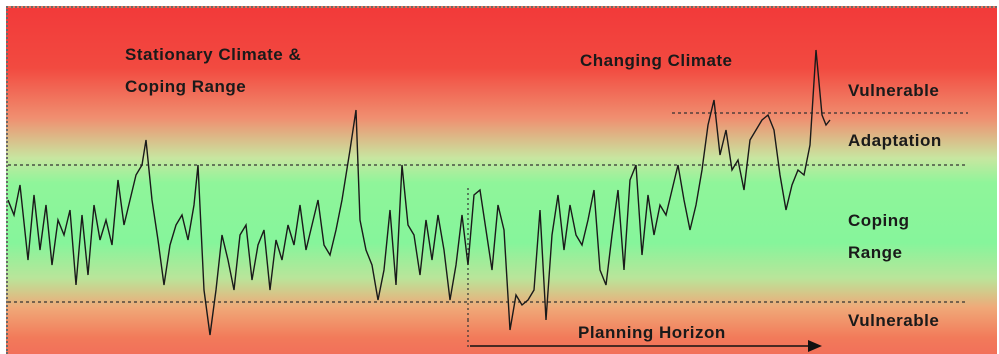 The image size is (999, 354). Describe the element at coordinates (186, 86) in the screenshot. I see `coping-range-left-label: Coping Range` at that location.